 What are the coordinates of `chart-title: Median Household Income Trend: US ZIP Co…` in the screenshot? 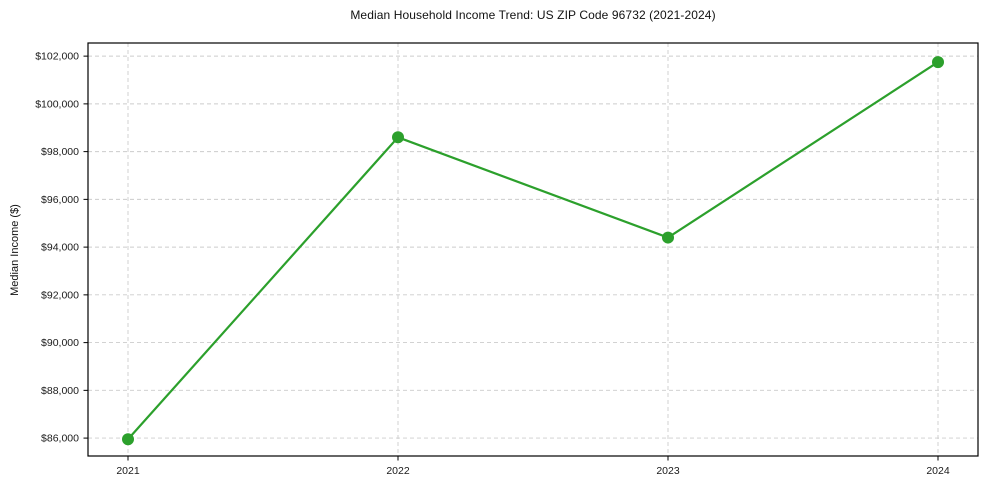 It's located at (533, 15).